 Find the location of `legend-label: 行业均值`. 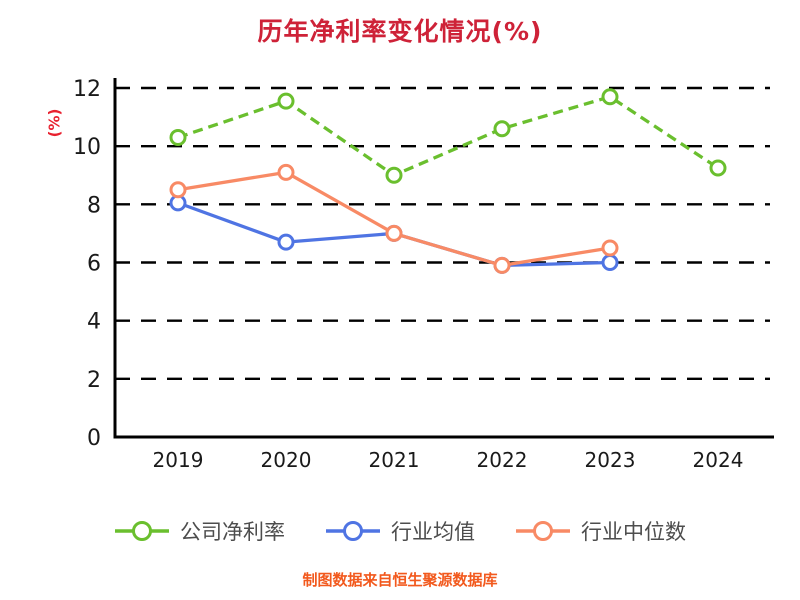

legend-label: 行业均值 is located at coordinates (433, 532).